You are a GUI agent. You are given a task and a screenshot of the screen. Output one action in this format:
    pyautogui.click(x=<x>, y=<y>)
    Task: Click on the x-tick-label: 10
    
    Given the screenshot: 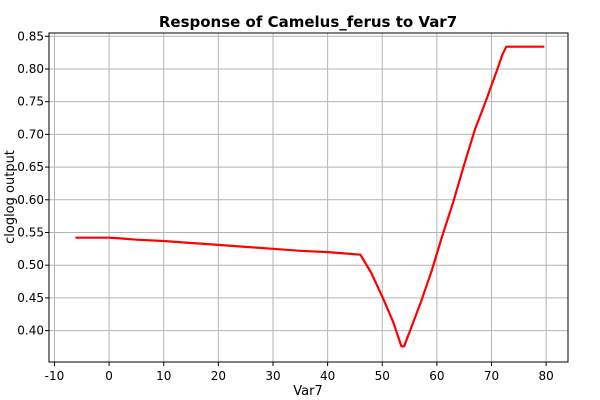 What is the action you would take?
    pyautogui.click(x=163, y=376)
    